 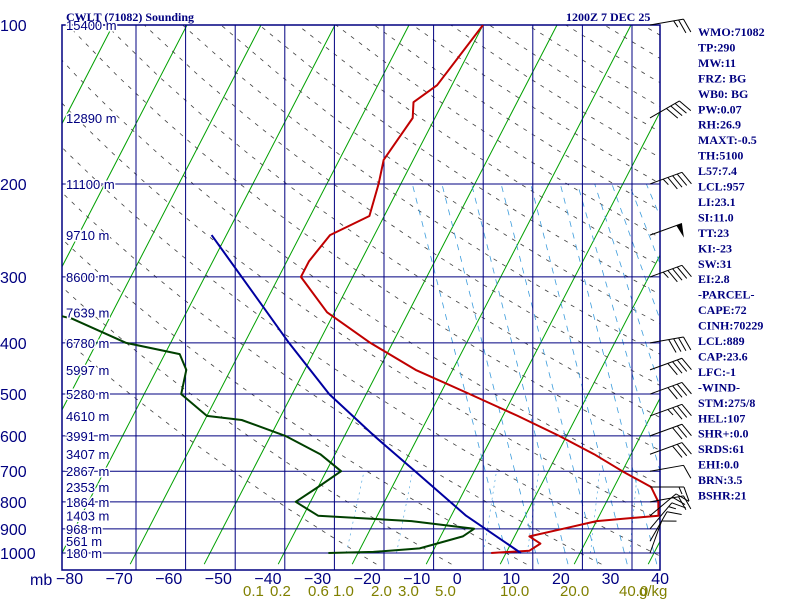 I want to click on pressure-tick-label: 100, so click(x=13, y=26).